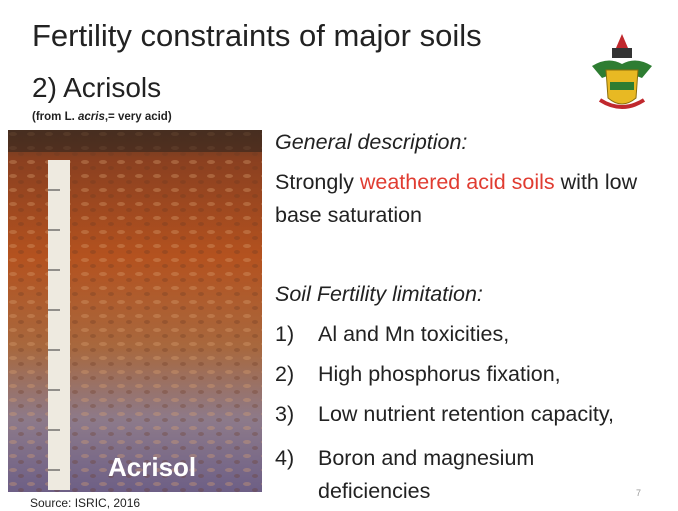  Describe the element at coordinates (257, 35) in the screenshot. I see `slide-title: Fertility constraints of major soils` at that location.